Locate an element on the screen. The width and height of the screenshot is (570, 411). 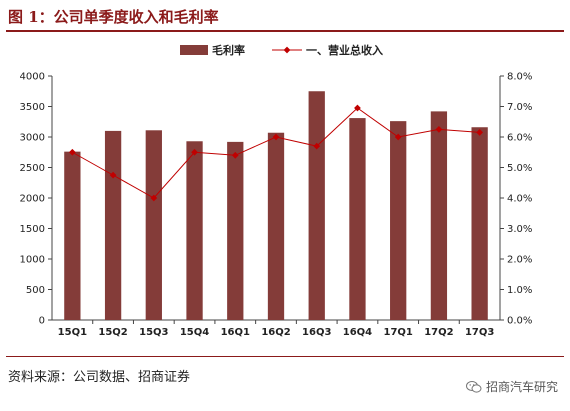
left-tick-label: 500 is located at coordinates (35, 290).